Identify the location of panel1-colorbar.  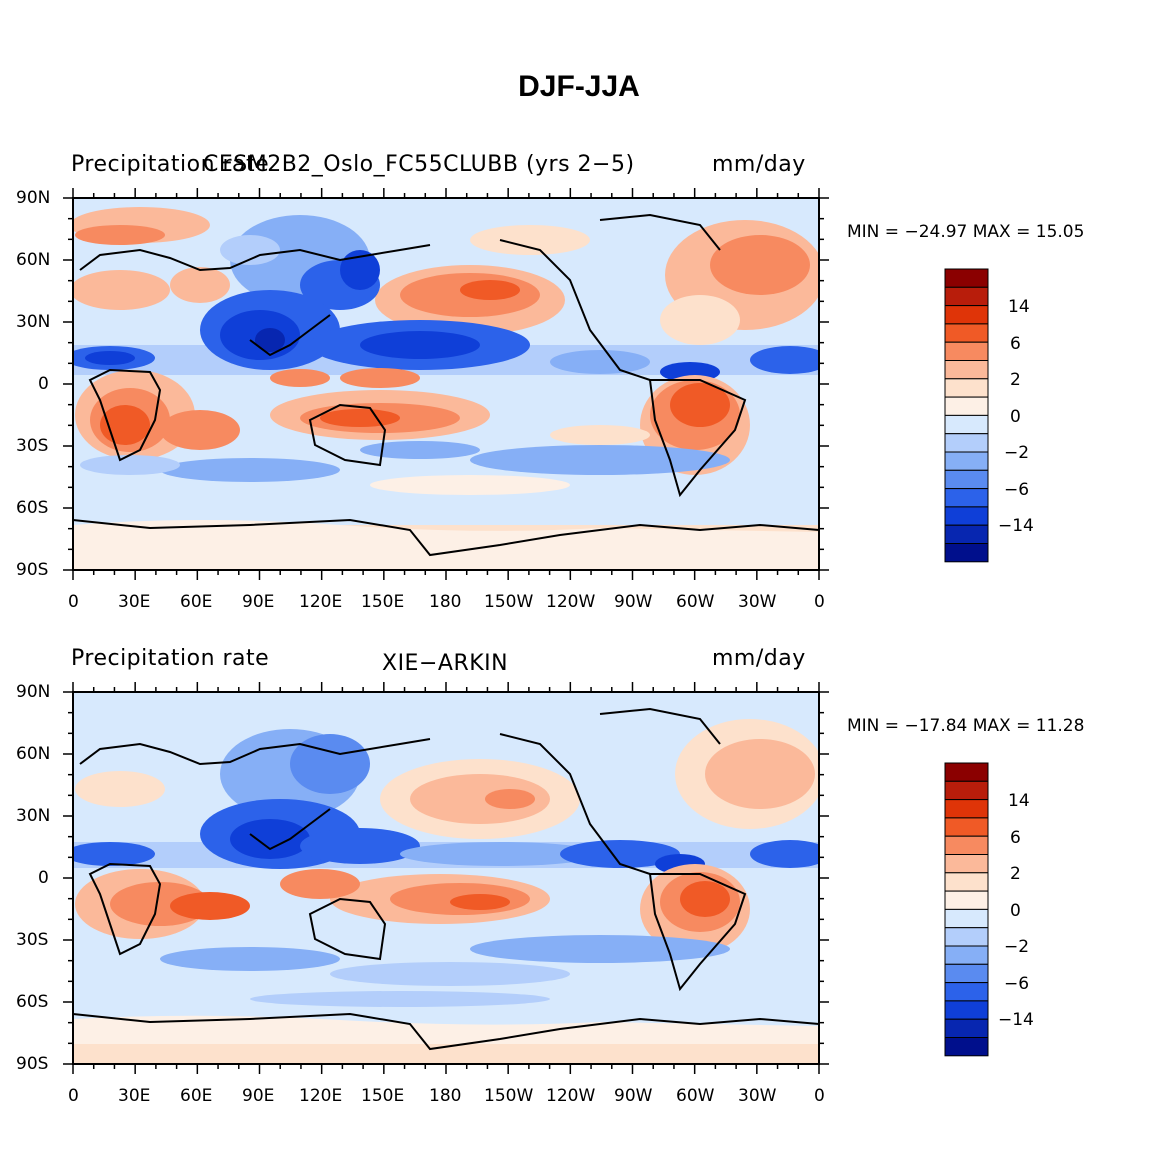
(966, 415).